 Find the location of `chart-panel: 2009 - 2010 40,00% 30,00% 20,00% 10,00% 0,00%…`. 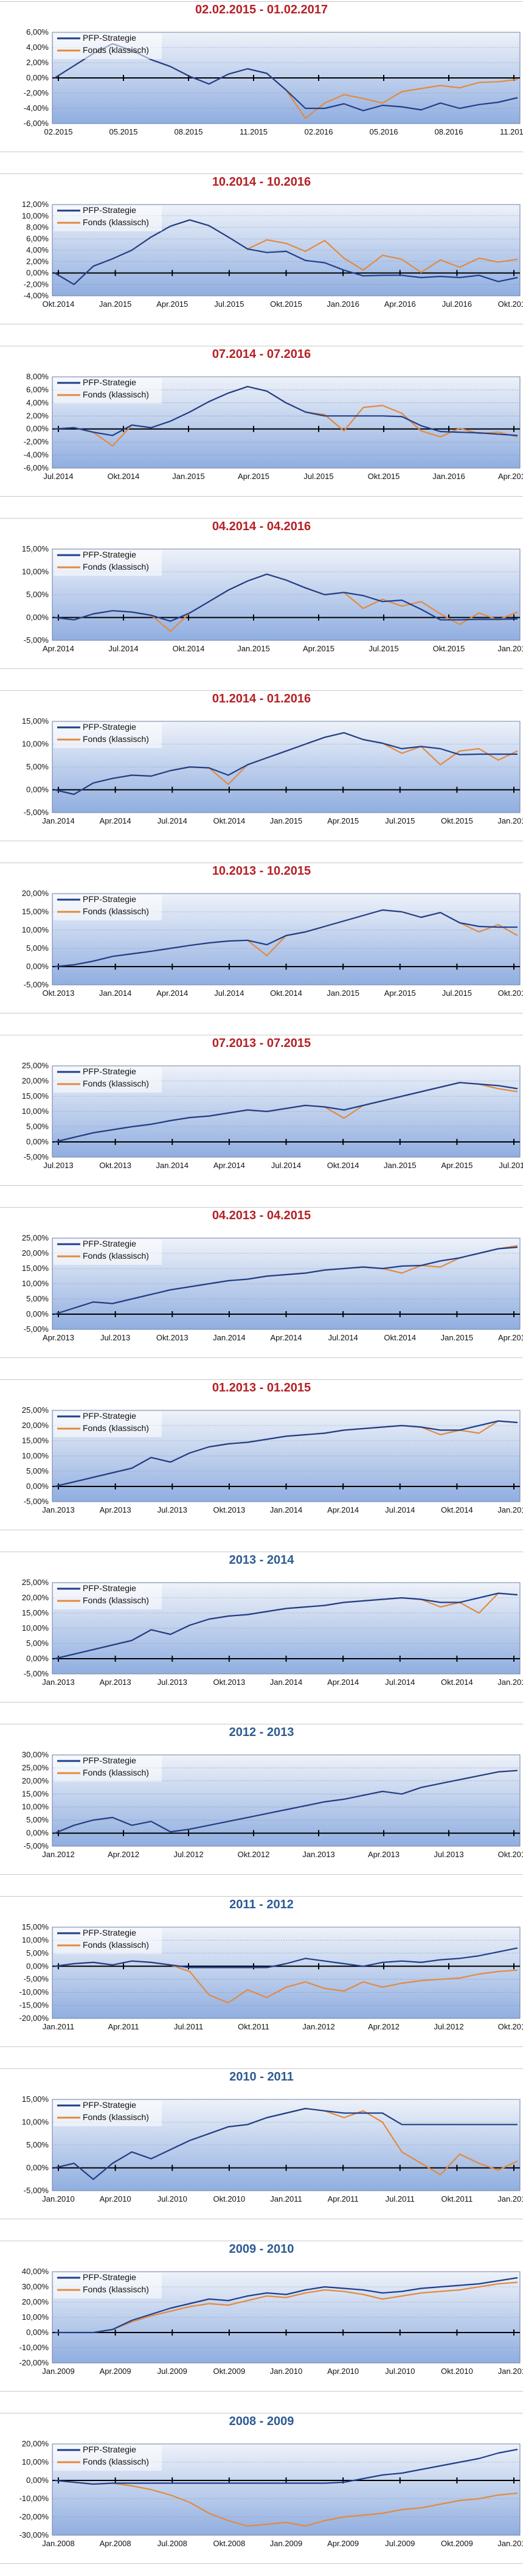

chart-panel: 2009 - 2010 40,00% 30,00% 20,00% 10,00% 0,00%… is located at coordinates (261, 2316).